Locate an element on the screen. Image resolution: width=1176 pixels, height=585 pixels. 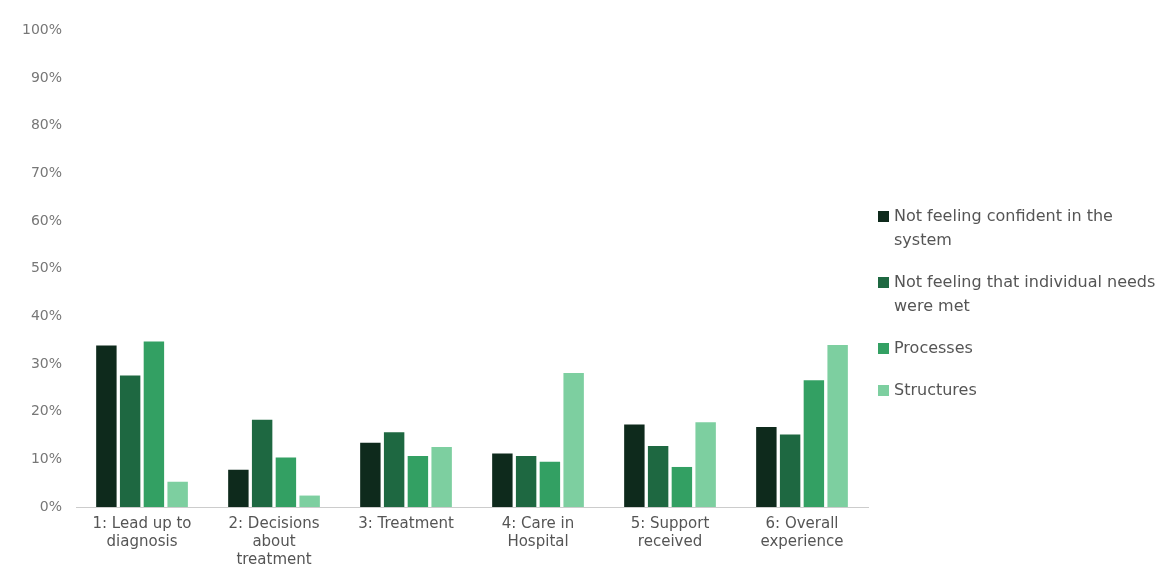
x-tick-label: 2: Decisions about treatment is located at coordinates (274, 540).